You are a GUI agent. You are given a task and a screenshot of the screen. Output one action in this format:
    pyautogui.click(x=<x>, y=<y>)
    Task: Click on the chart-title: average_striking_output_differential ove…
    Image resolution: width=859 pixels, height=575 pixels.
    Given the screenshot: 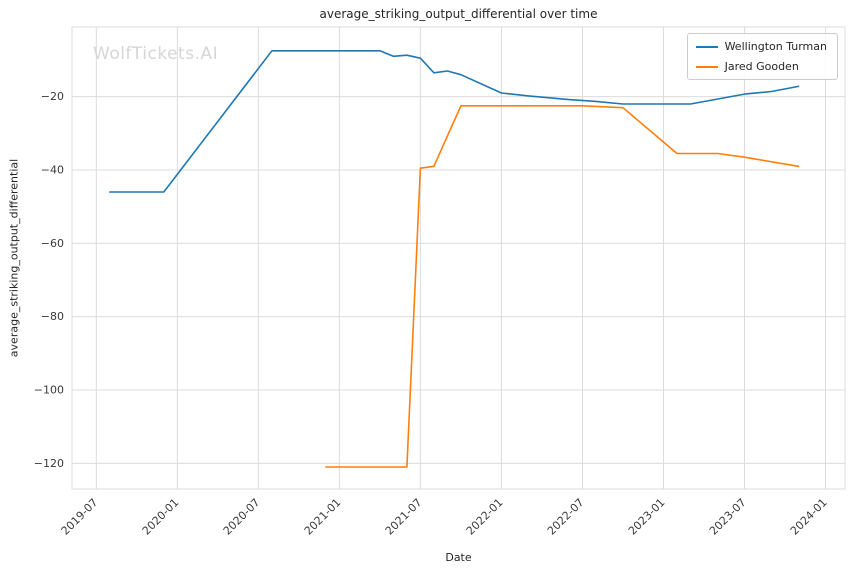 What is the action you would take?
    pyautogui.click(x=458, y=14)
    